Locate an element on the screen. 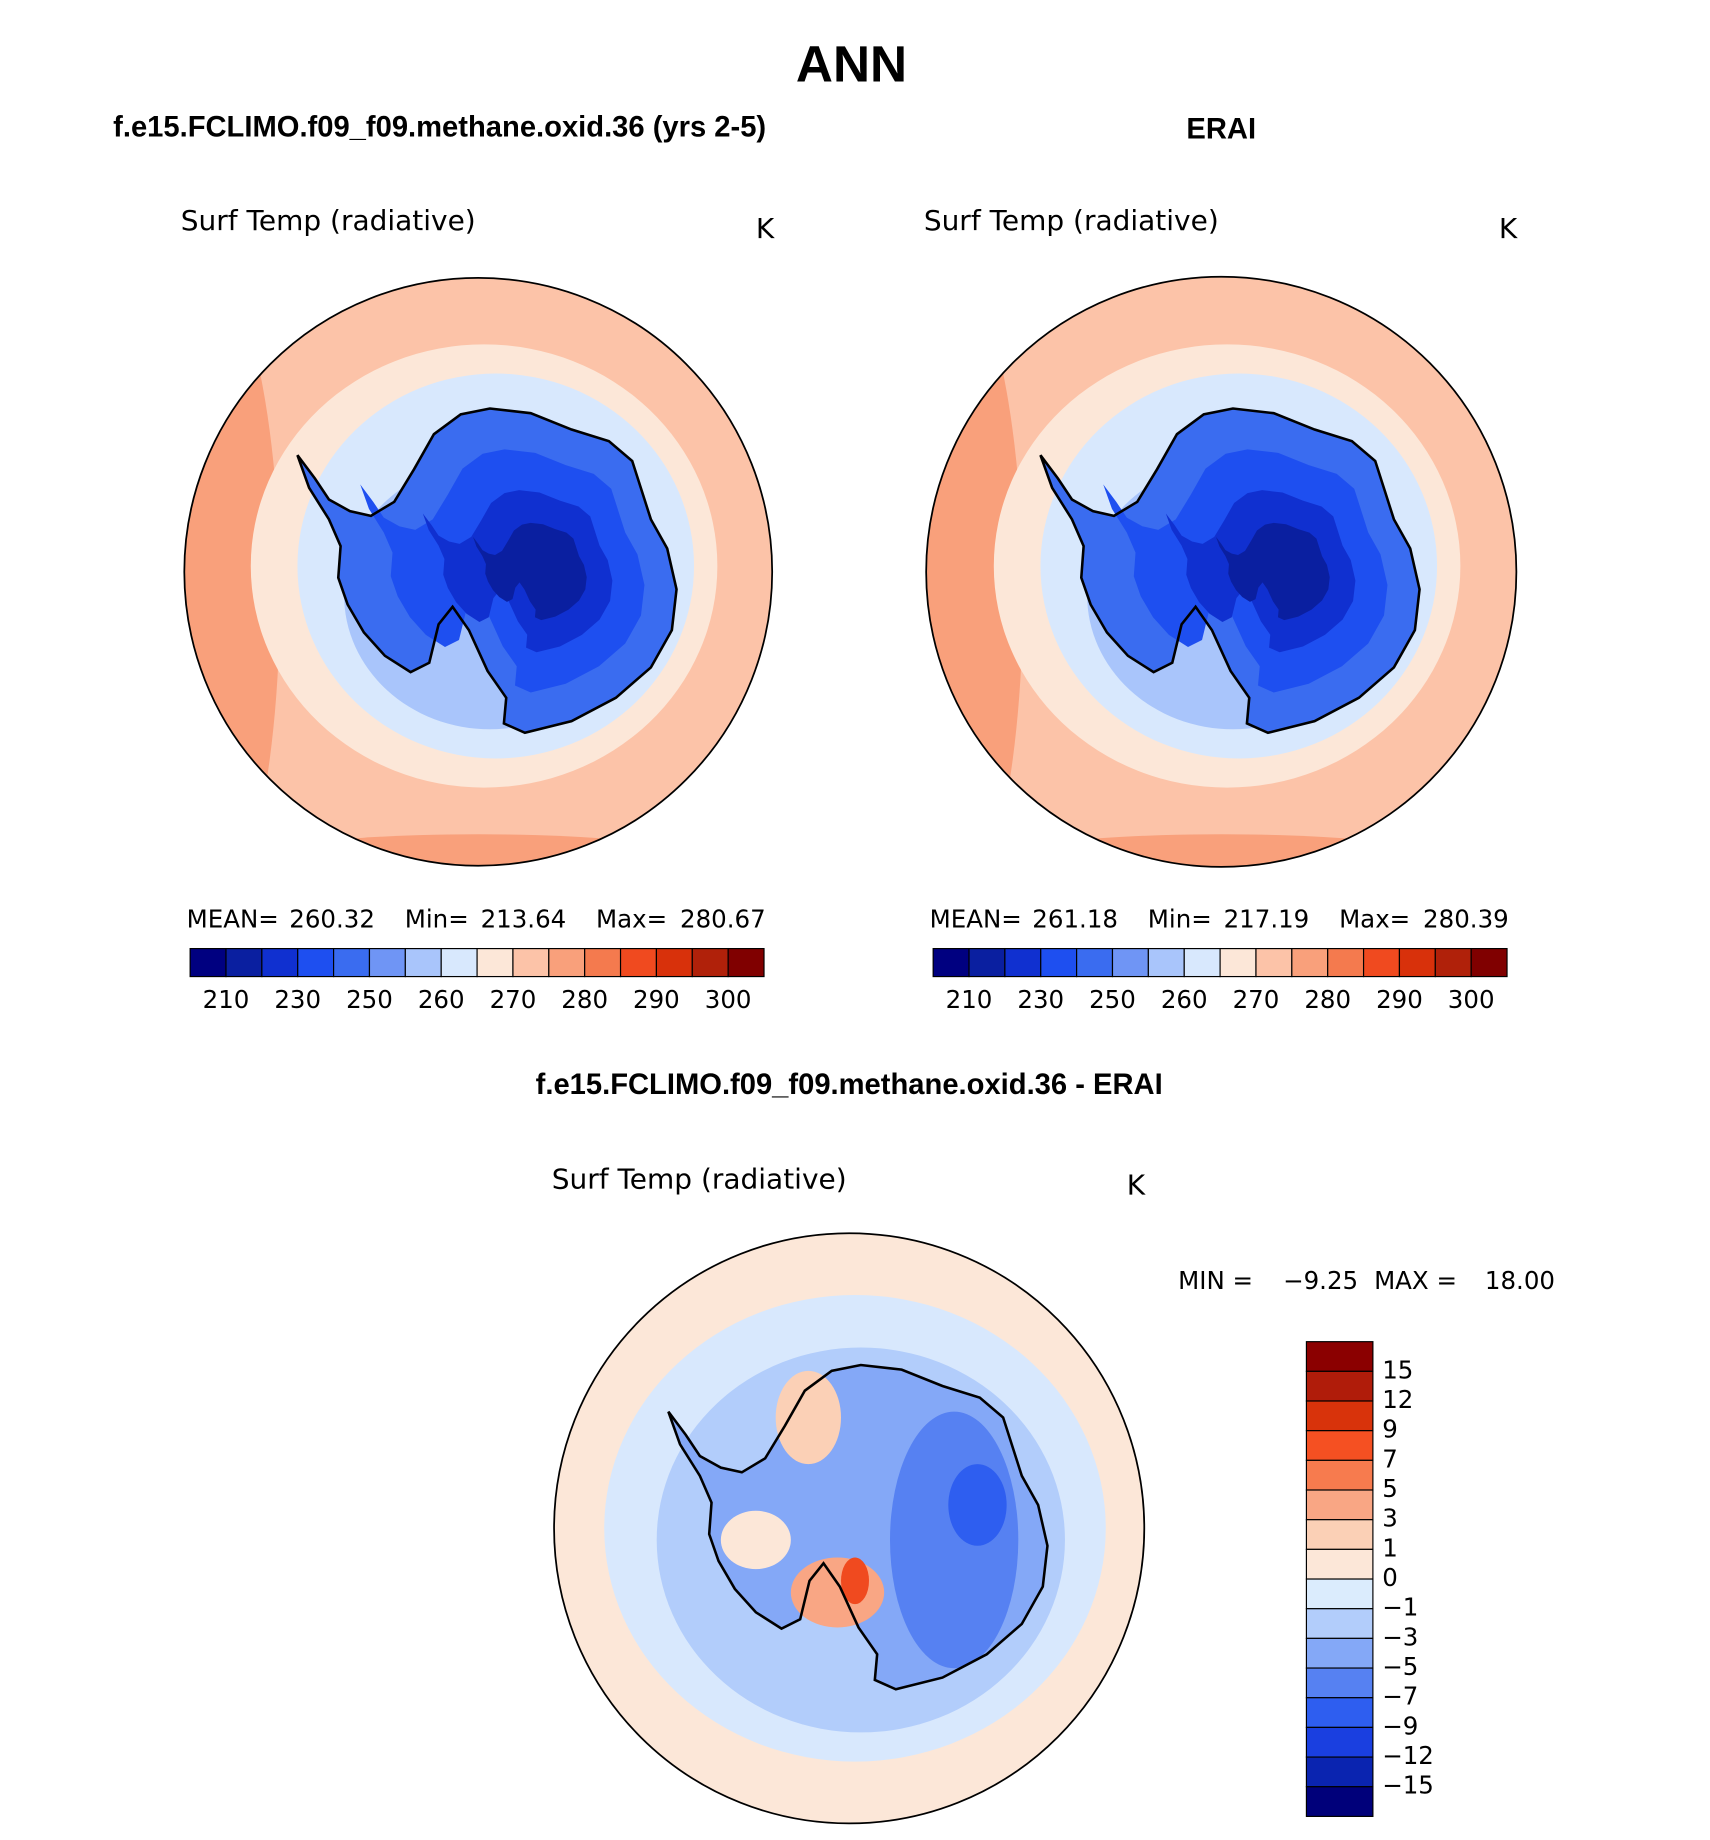 The height and width of the screenshot is (1840, 1710). stat-text: Max= is located at coordinates (631, 919).